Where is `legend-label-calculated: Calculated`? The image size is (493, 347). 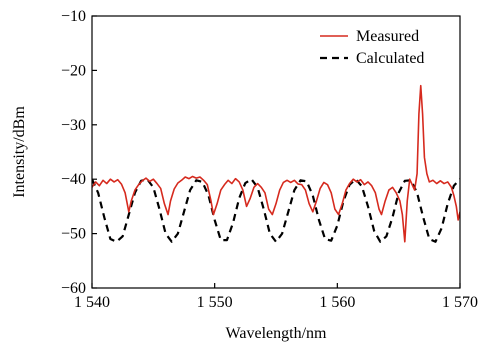
legend-label-calculated: Calculated is located at coordinates (390, 58).